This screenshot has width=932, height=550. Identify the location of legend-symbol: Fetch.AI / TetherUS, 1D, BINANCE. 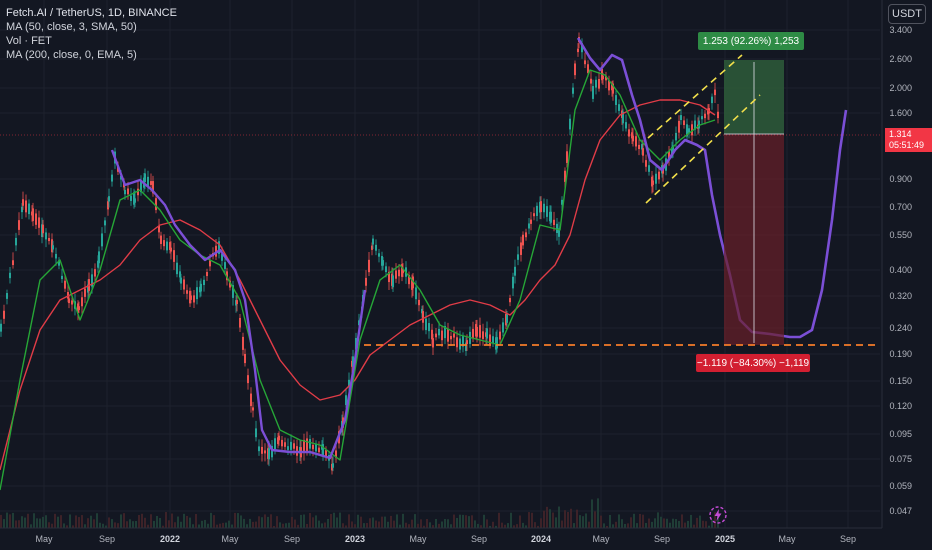
(91, 13).